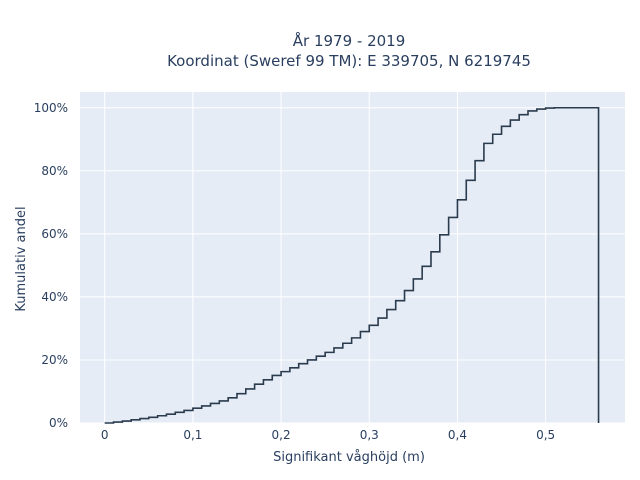 The width and height of the screenshot is (640, 480). What do you see at coordinates (21, 258) in the screenshot?
I see `y-axis-title: Kumulativ andel` at bounding box center [21, 258].